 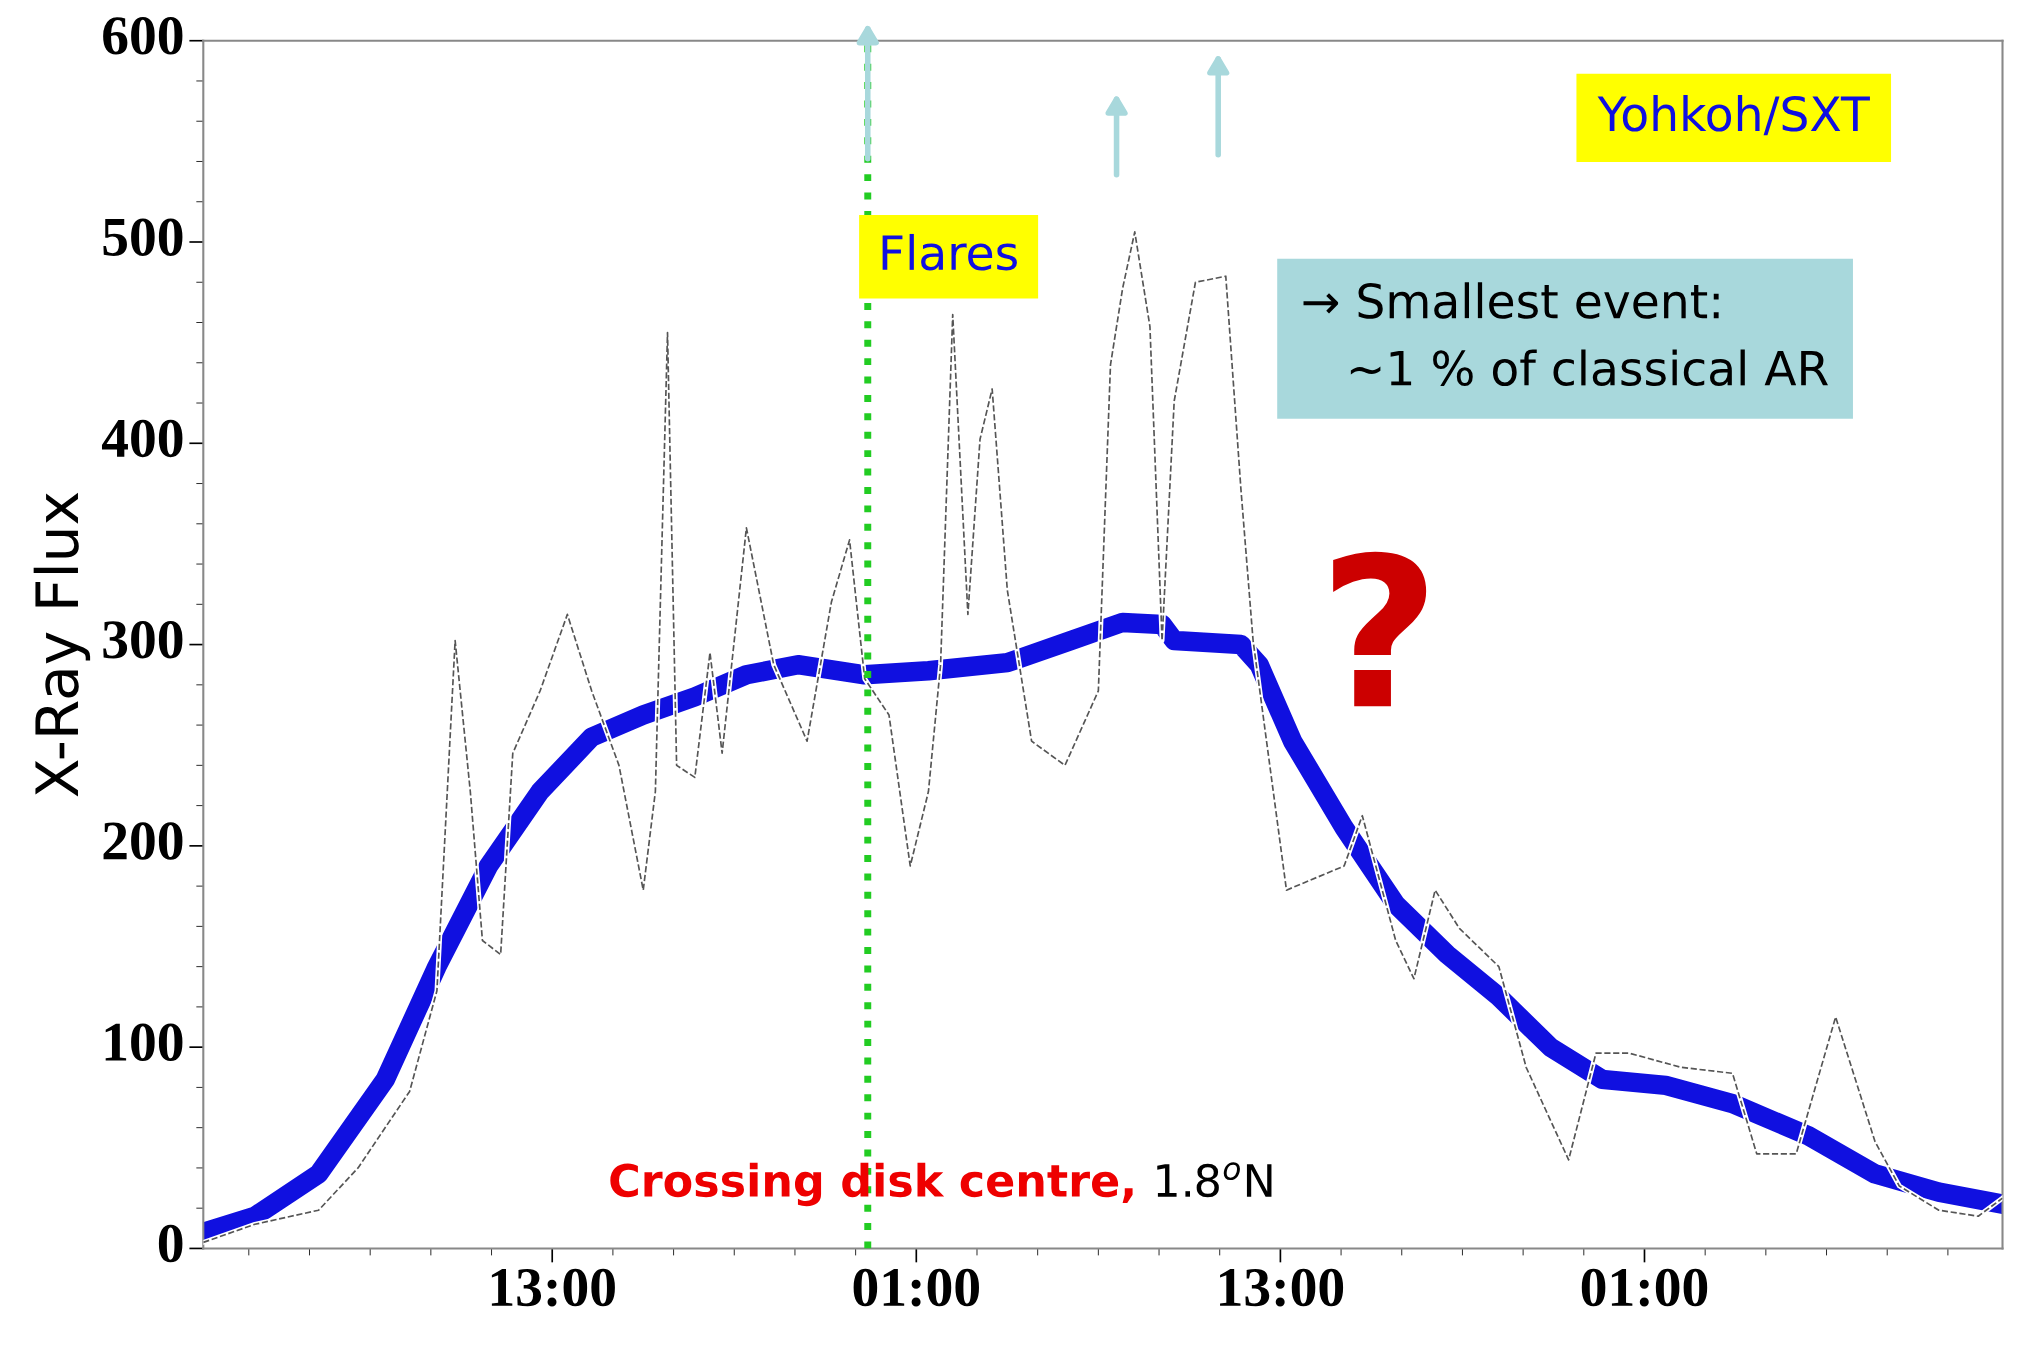 What do you see at coordinates (143, 36) in the screenshot?
I see `y-tick-label: 600` at bounding box center [143, 36].